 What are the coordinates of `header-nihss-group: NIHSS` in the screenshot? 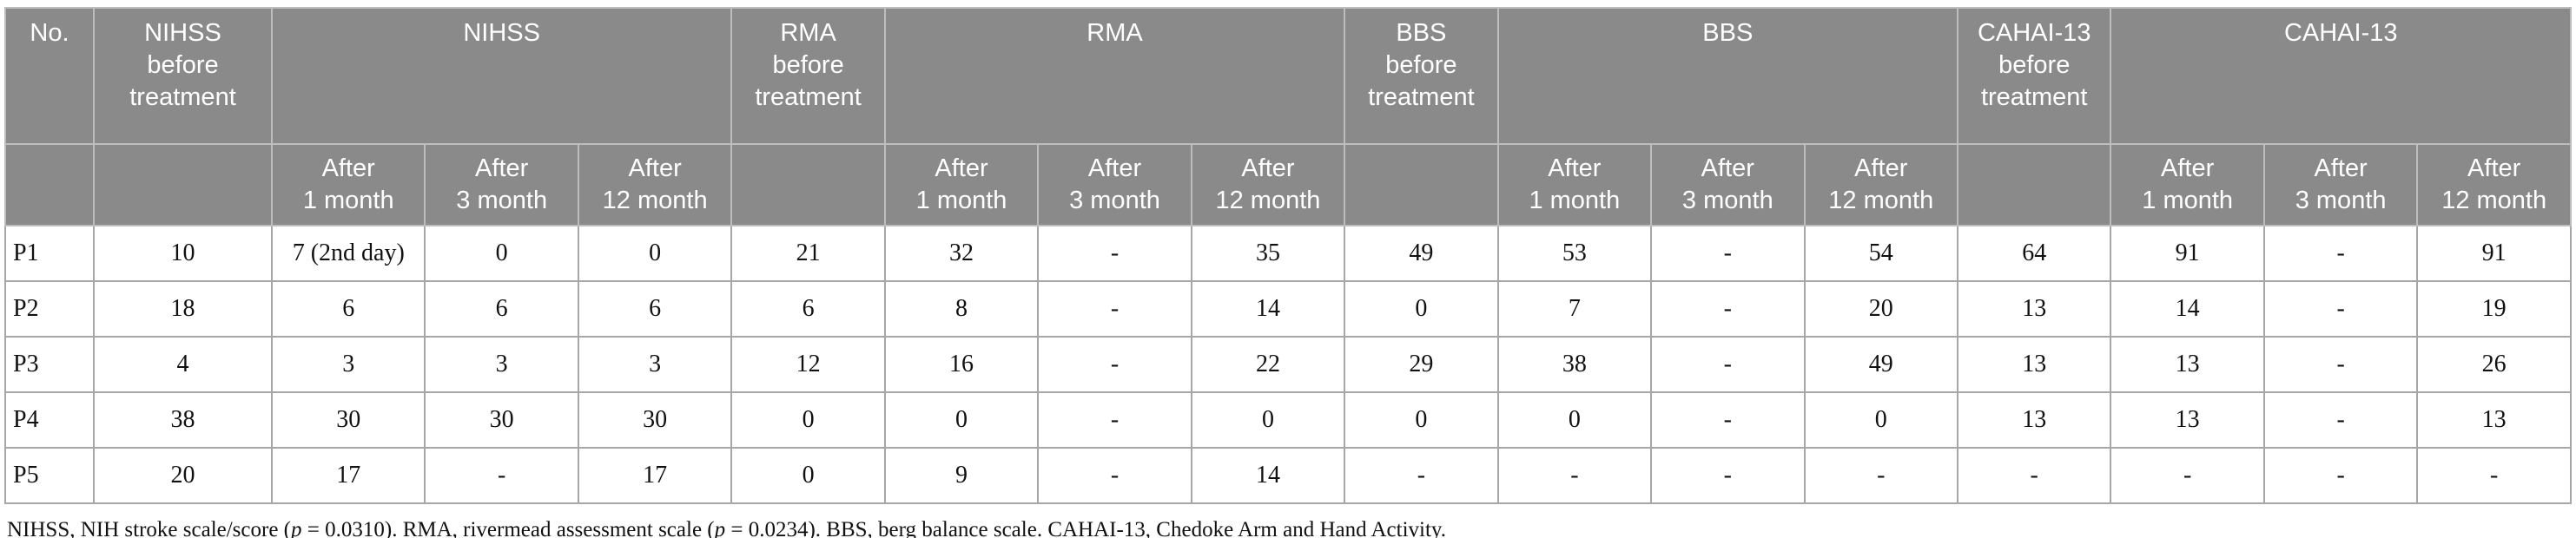 It's located at (501, 76).